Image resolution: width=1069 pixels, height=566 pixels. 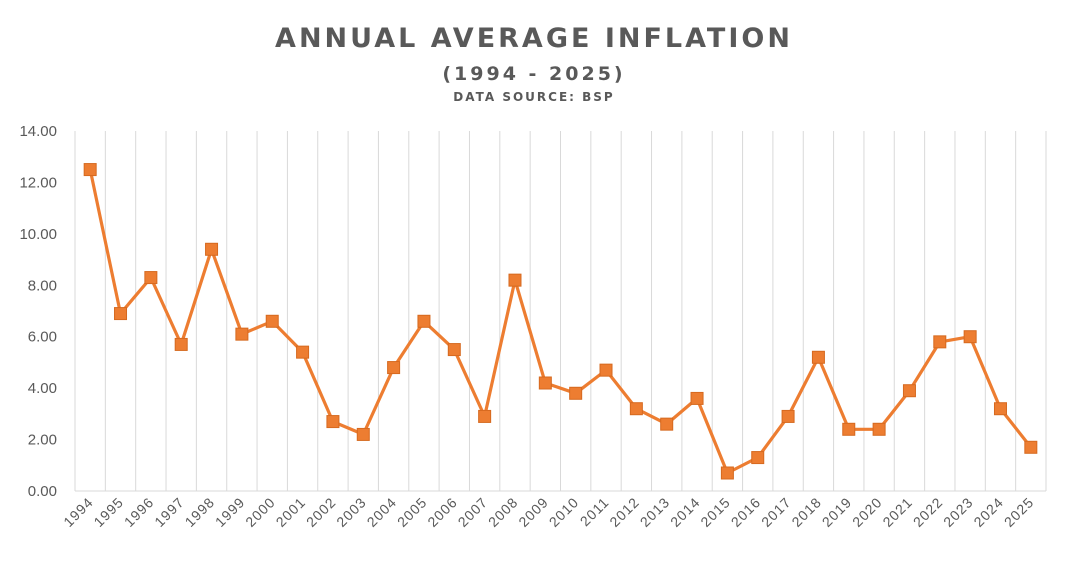 I want to click on x-tick-label: 2024, so click(x=988, y=512).